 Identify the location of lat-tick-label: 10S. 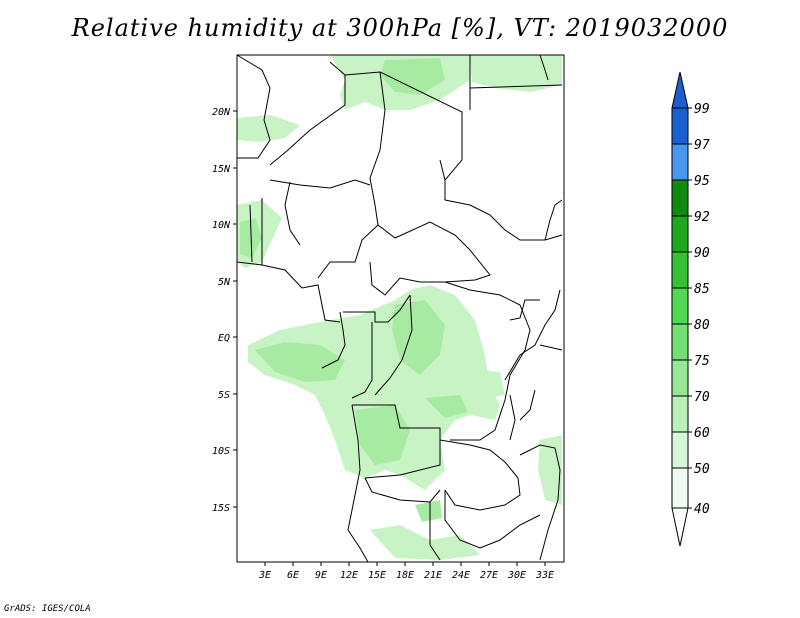
(221, 451).